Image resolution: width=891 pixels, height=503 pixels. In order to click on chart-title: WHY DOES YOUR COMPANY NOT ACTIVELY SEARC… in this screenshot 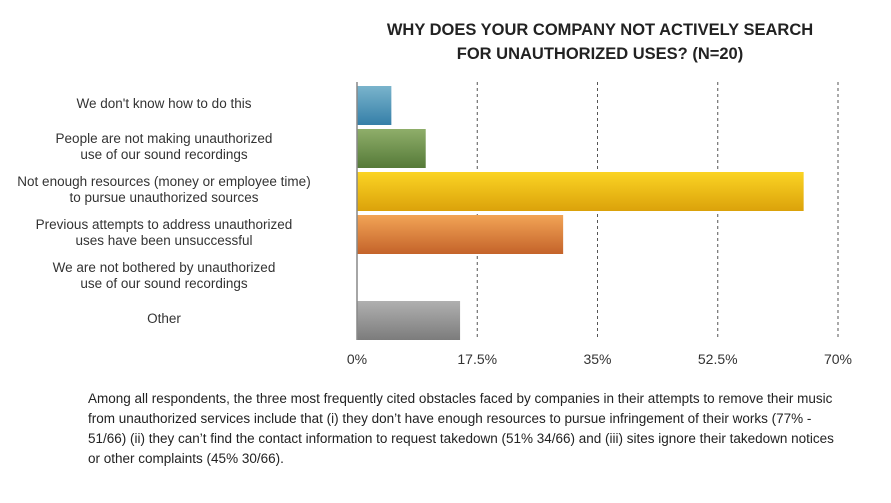, I will do `click(600, 42)`.